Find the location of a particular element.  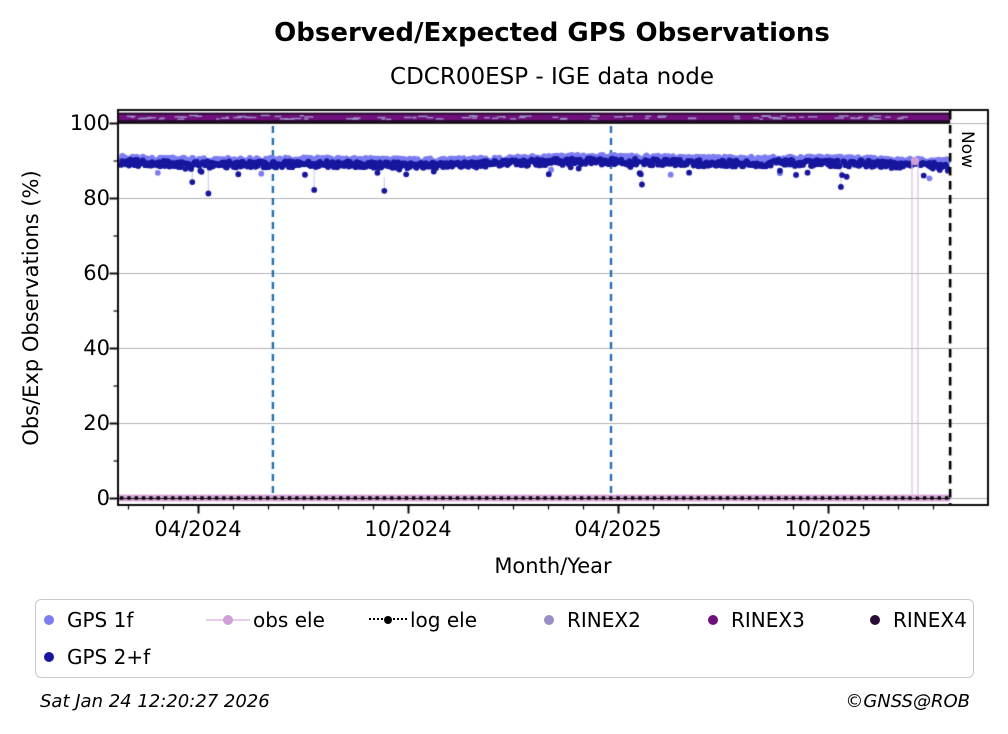

gps-1f-marker-icon is located at coordinates (49, 620).